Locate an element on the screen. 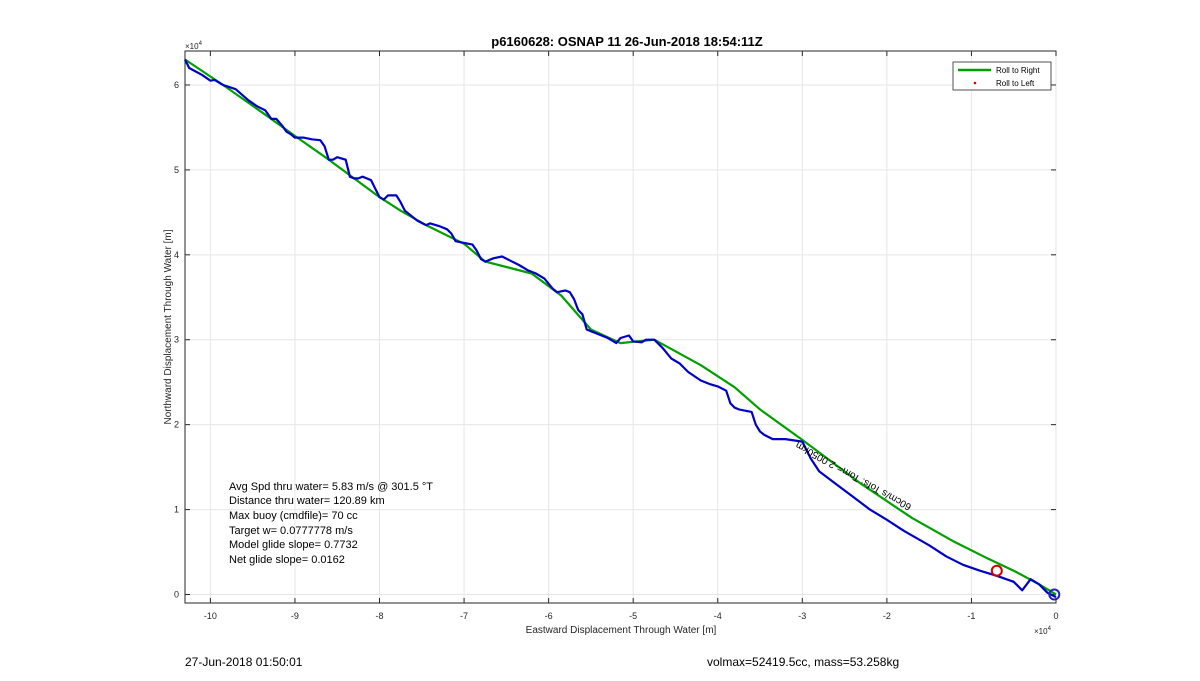  info-line-model-glide: Model glide slope= 0.7732 is located at coordinates (293, 545).